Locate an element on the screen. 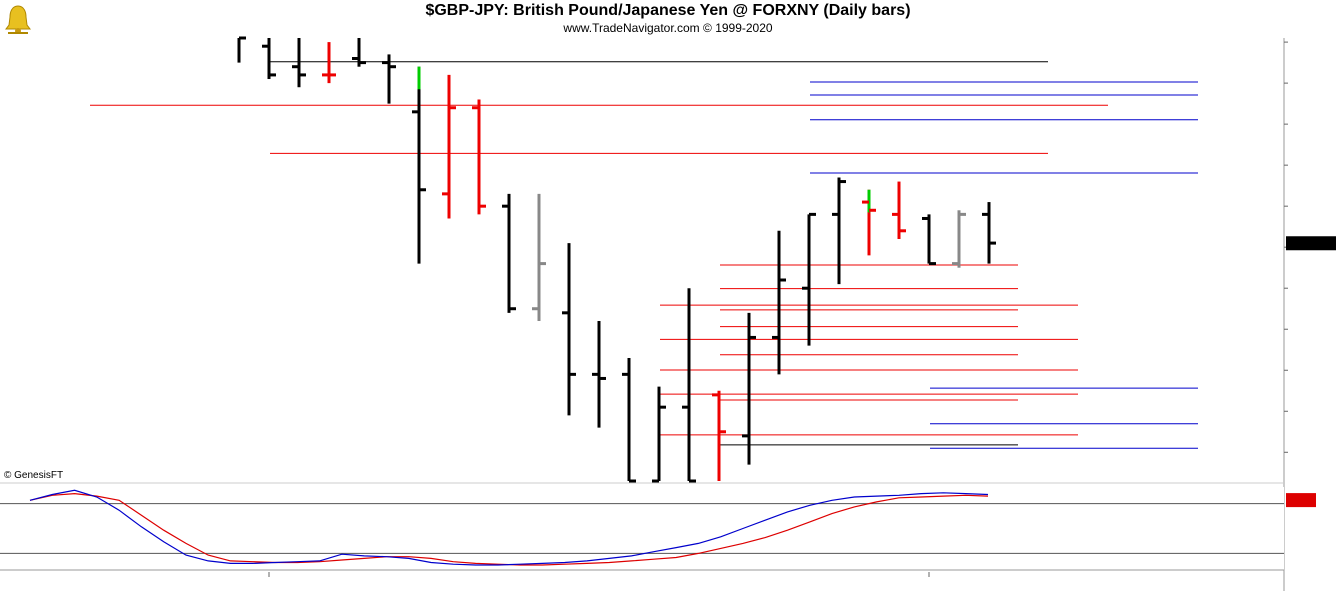  chart-subtitle: www.TradeNavigator.com © 1999-2020 is located at coordinates (668, 28).